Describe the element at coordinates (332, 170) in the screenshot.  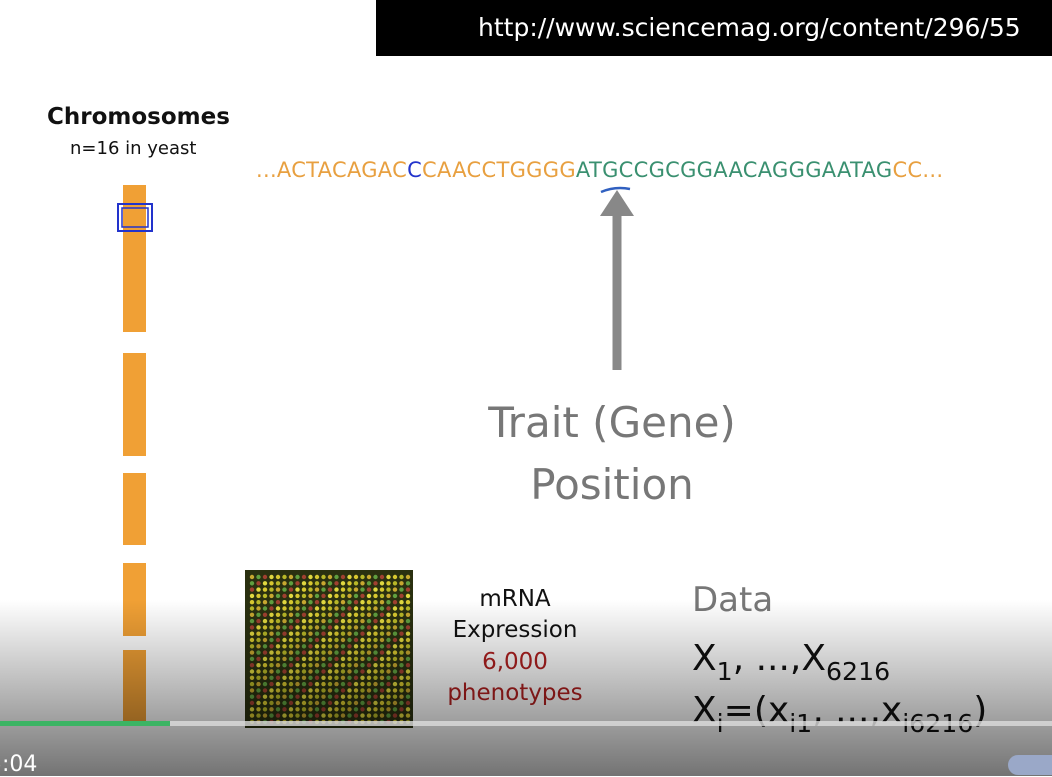
I see `text-part: ...ACTACAGAC` at that location.